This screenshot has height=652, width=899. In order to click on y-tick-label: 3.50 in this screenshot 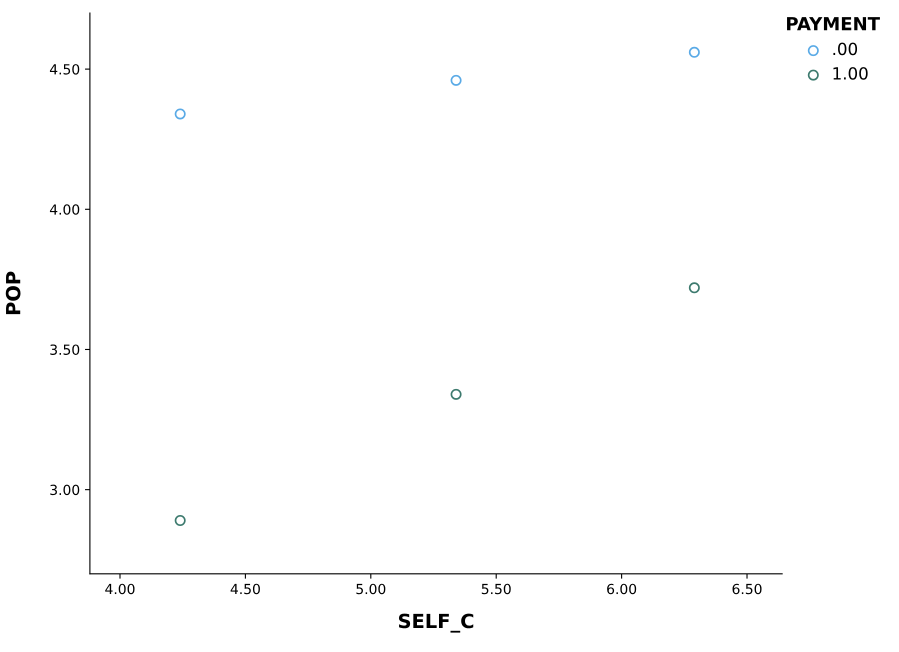, I will do `click(65, 349)`.